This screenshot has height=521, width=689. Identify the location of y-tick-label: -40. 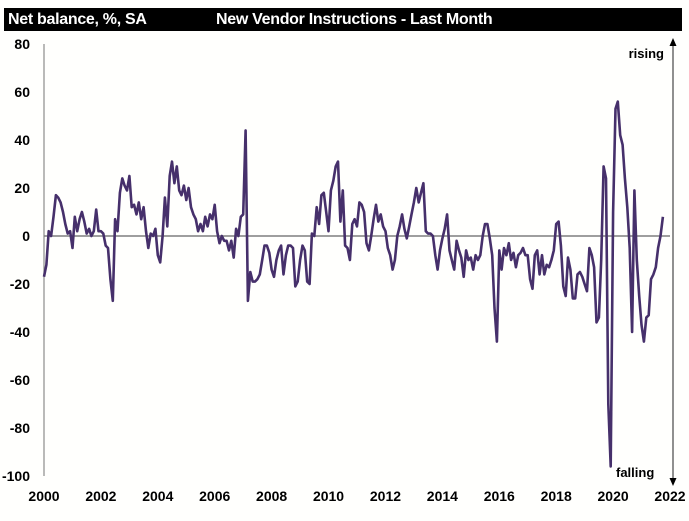
(20, 332).